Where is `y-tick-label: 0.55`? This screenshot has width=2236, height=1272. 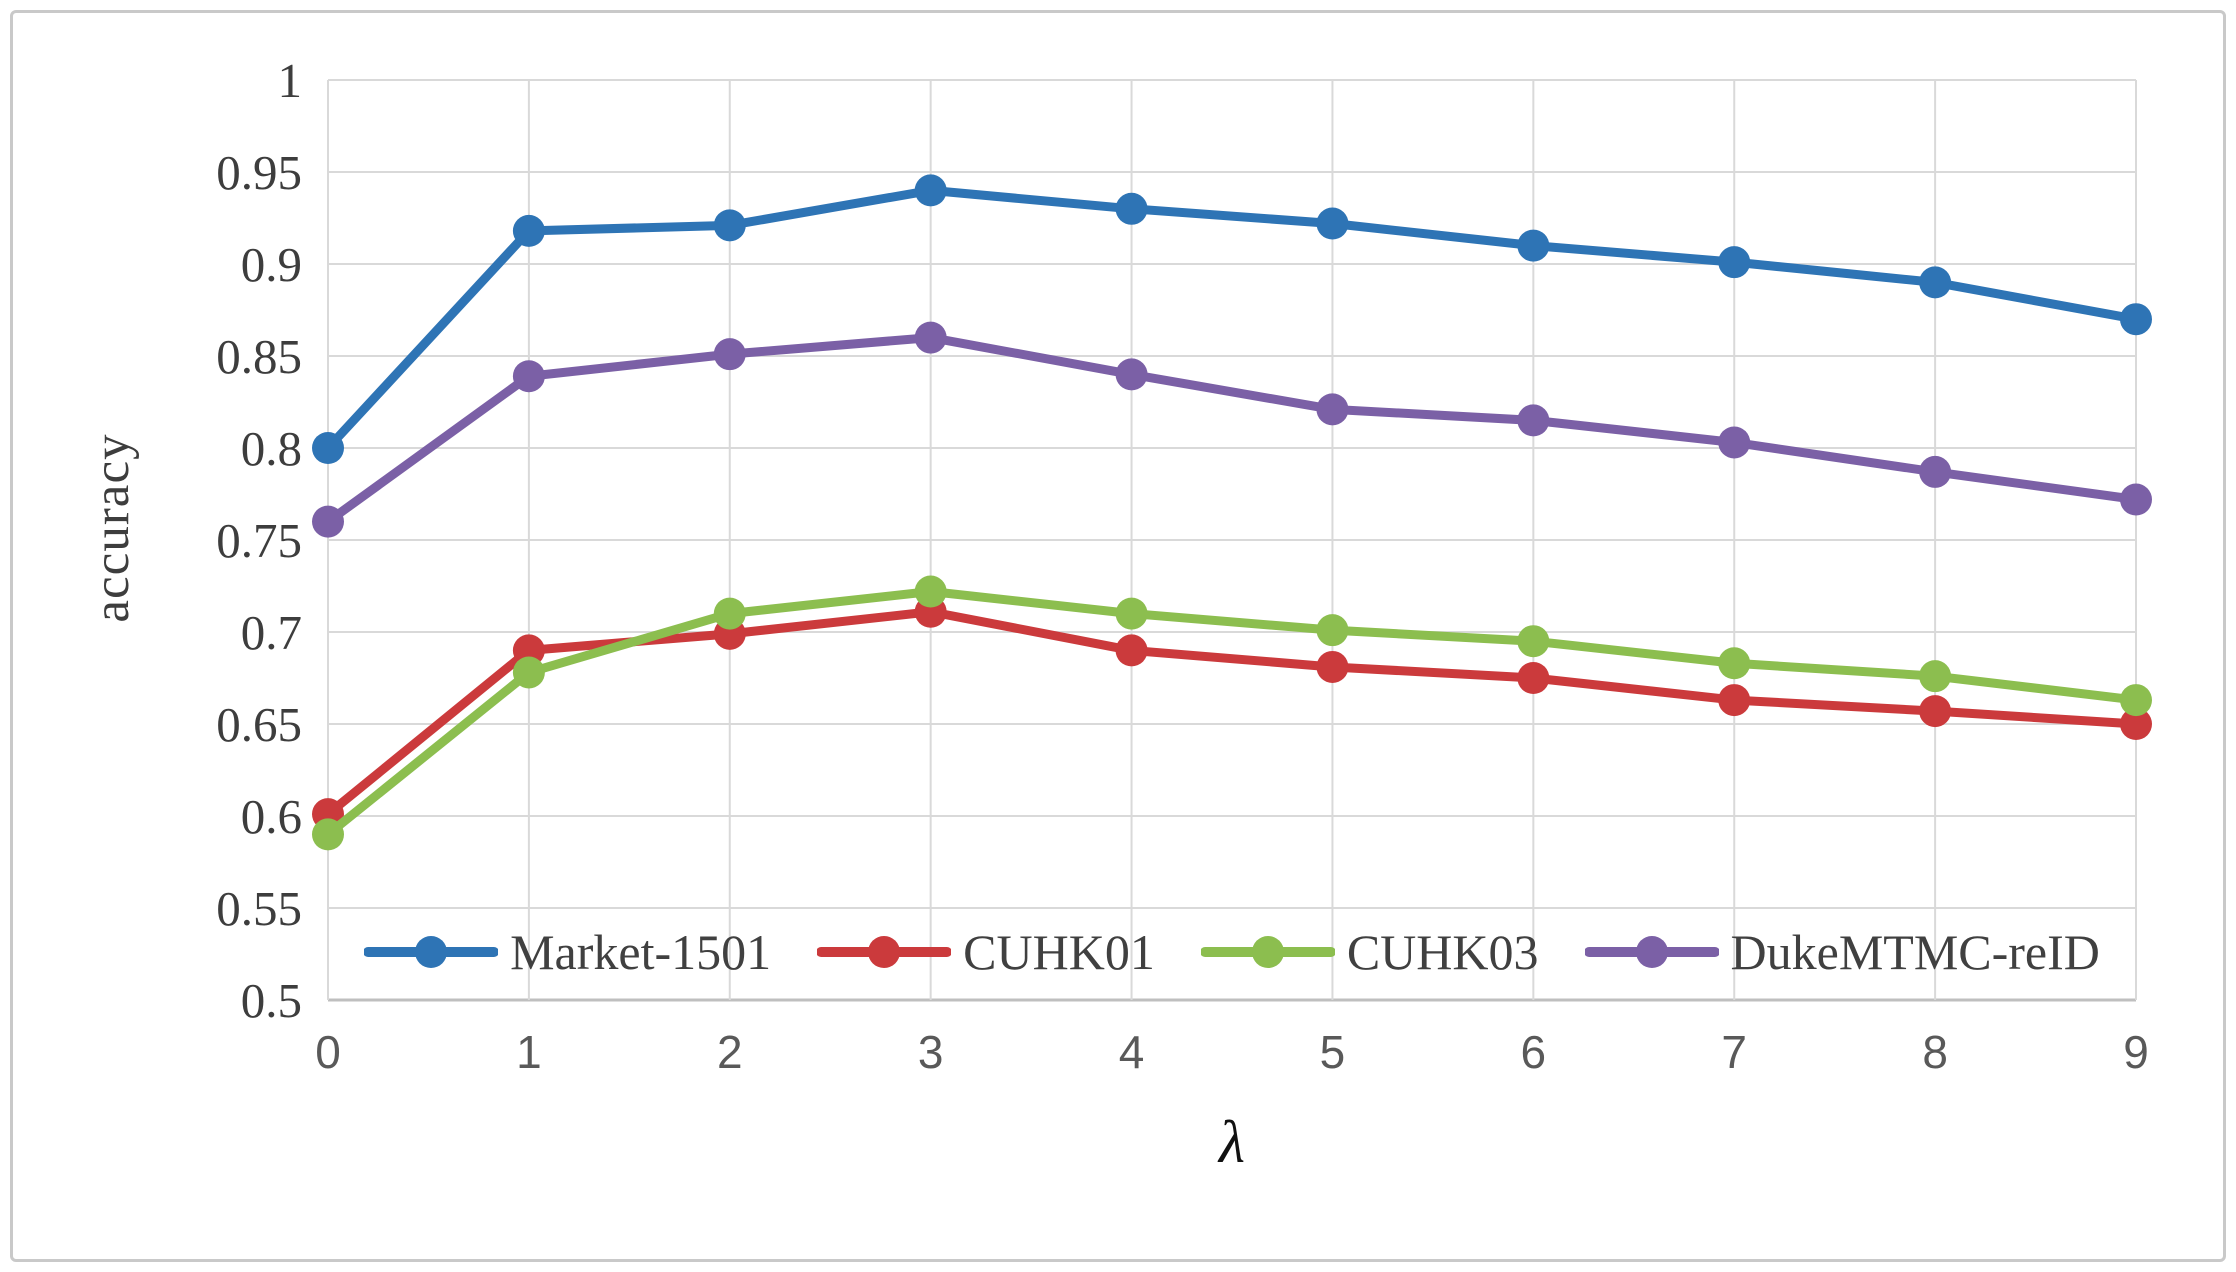
y-tick-label: 0.55 is located at coordinates (259, 908).